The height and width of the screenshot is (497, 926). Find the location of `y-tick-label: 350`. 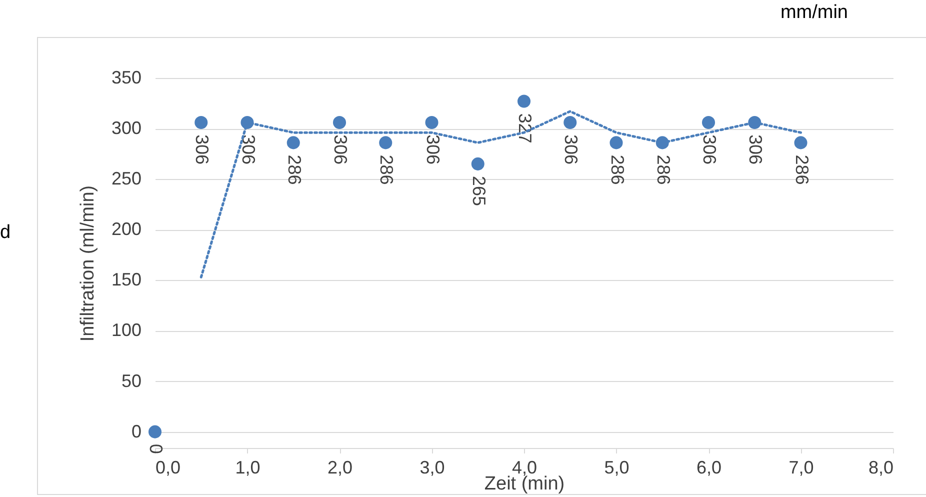

y-tick-label: 350 is located at coordinates (126, 78).